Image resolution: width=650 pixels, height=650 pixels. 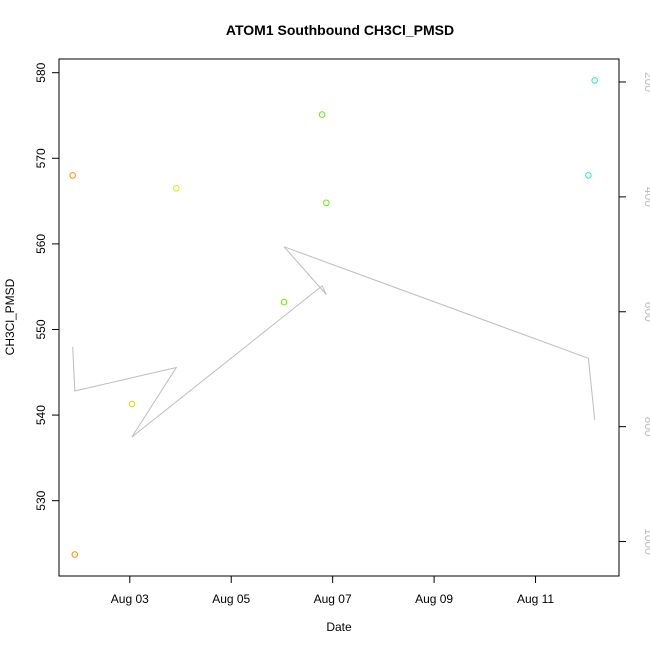 I want to click on y2-tick-label-1: 200, so click(x=646, y=82).